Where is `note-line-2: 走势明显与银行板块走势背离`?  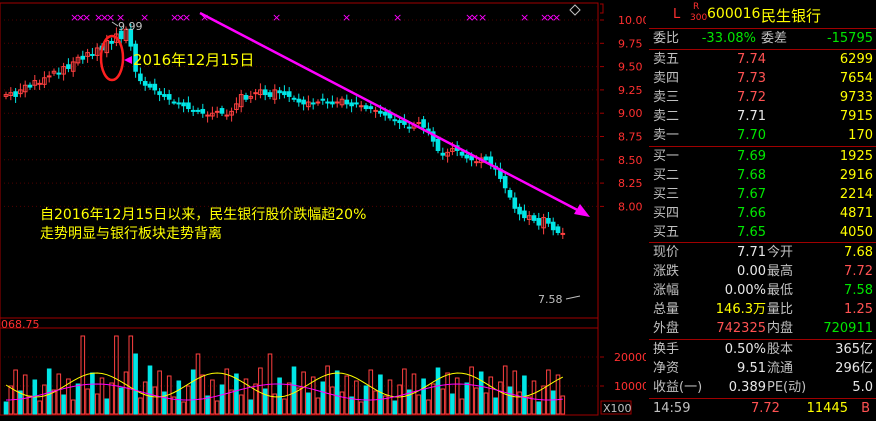
note-line-2: 走势明显与银行板块走势背离 is located at coordinates (131, 233).